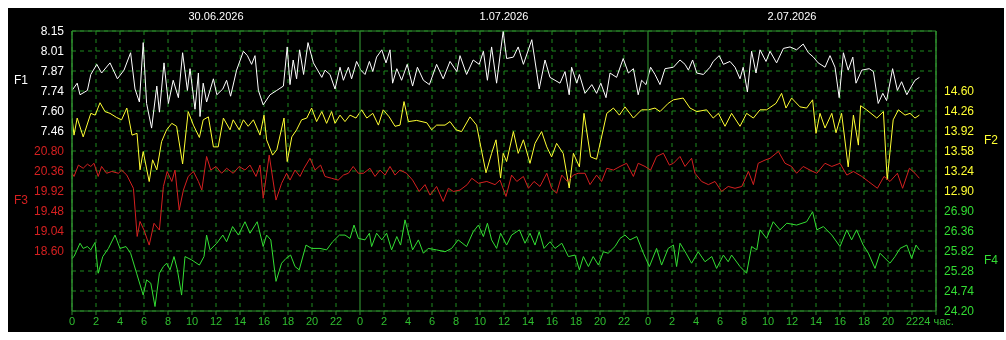  What do you see at coordinates (52, 71) in the screenshot?
I see `y-tick-label: 7.87` at bounding box center [52, 71].